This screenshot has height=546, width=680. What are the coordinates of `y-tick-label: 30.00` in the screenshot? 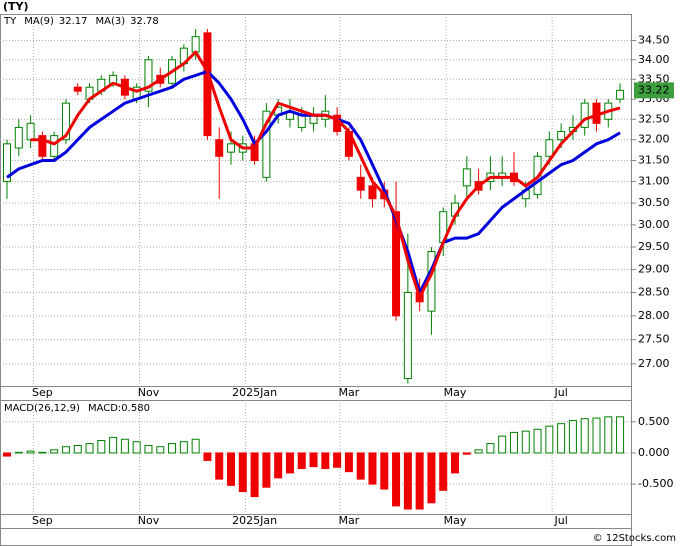 It's located at (654, 224).